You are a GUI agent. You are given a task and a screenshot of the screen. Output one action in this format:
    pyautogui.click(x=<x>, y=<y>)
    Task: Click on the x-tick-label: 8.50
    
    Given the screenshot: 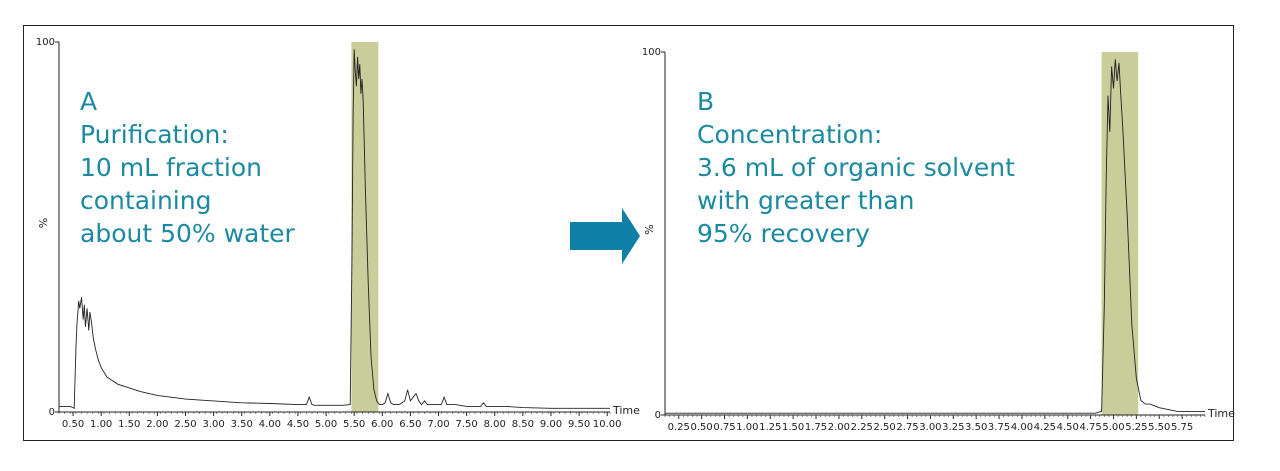 What is the action you would take?
    pyautogui.click(x=523, y=424)
    